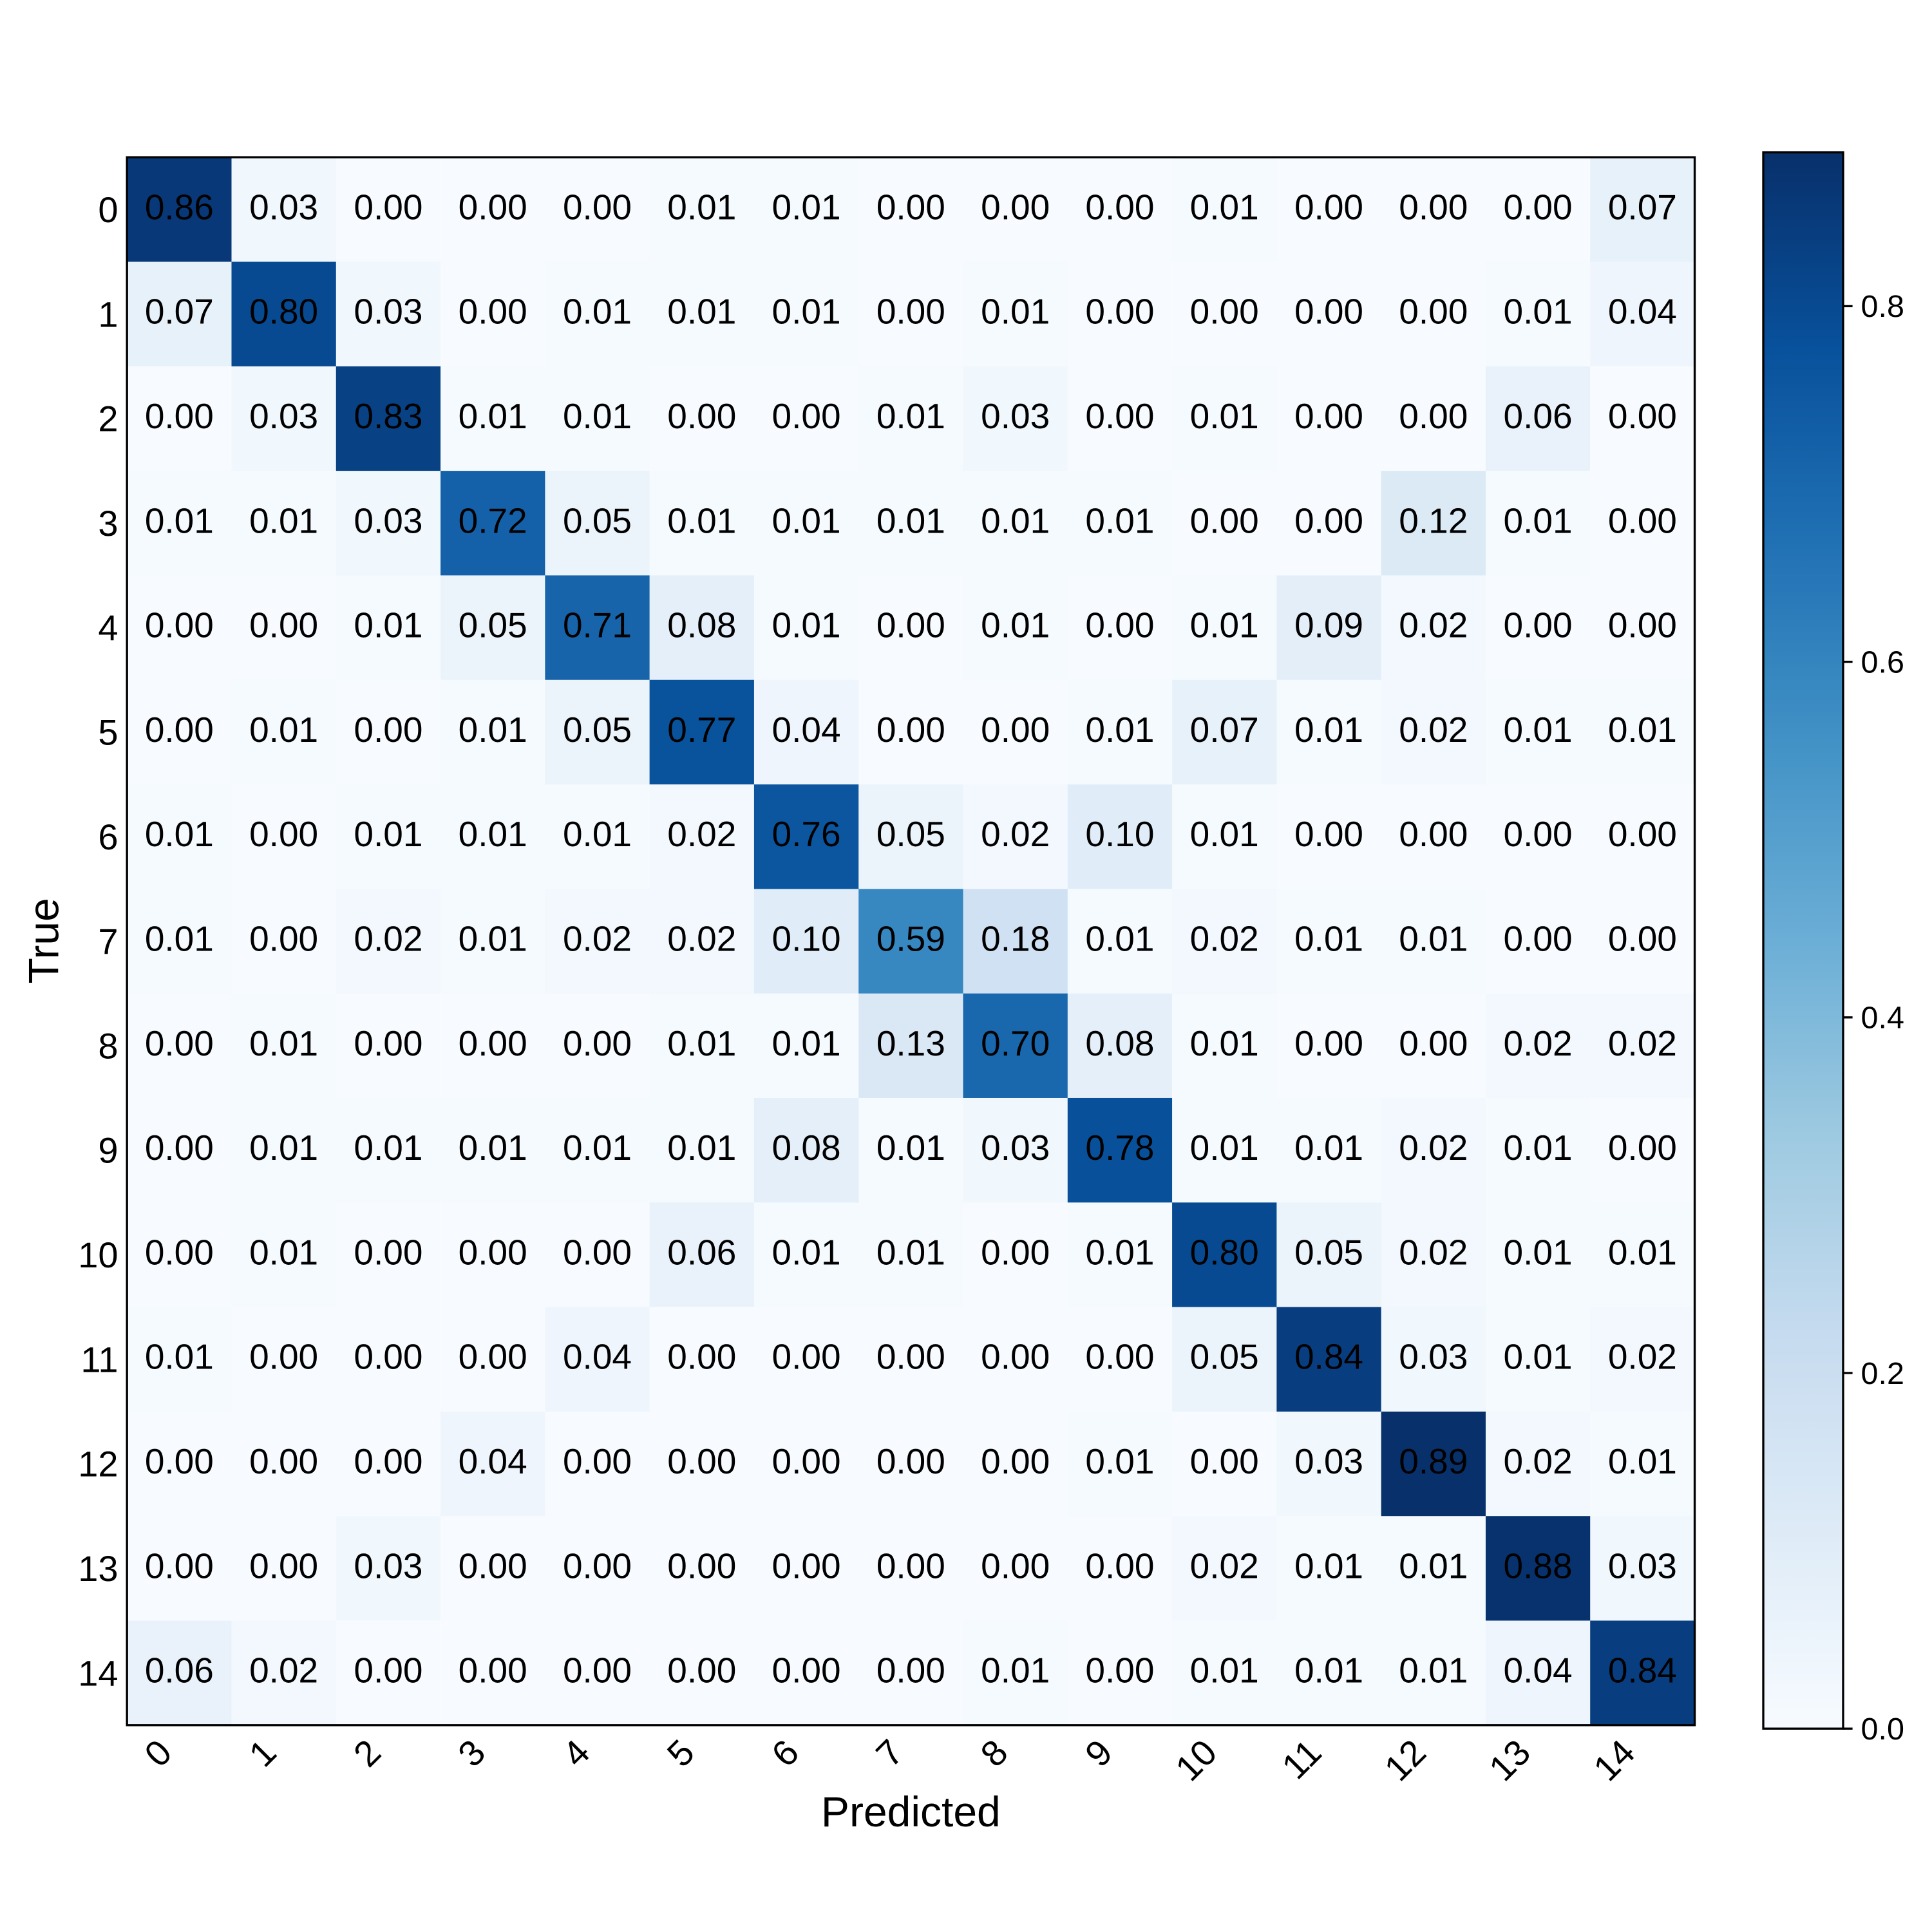 The height and width of the screenshot is (1932, 1932). Describe the element at coordinates (108, 941) in the screenshot. I see `svg-text: 7` at that location.